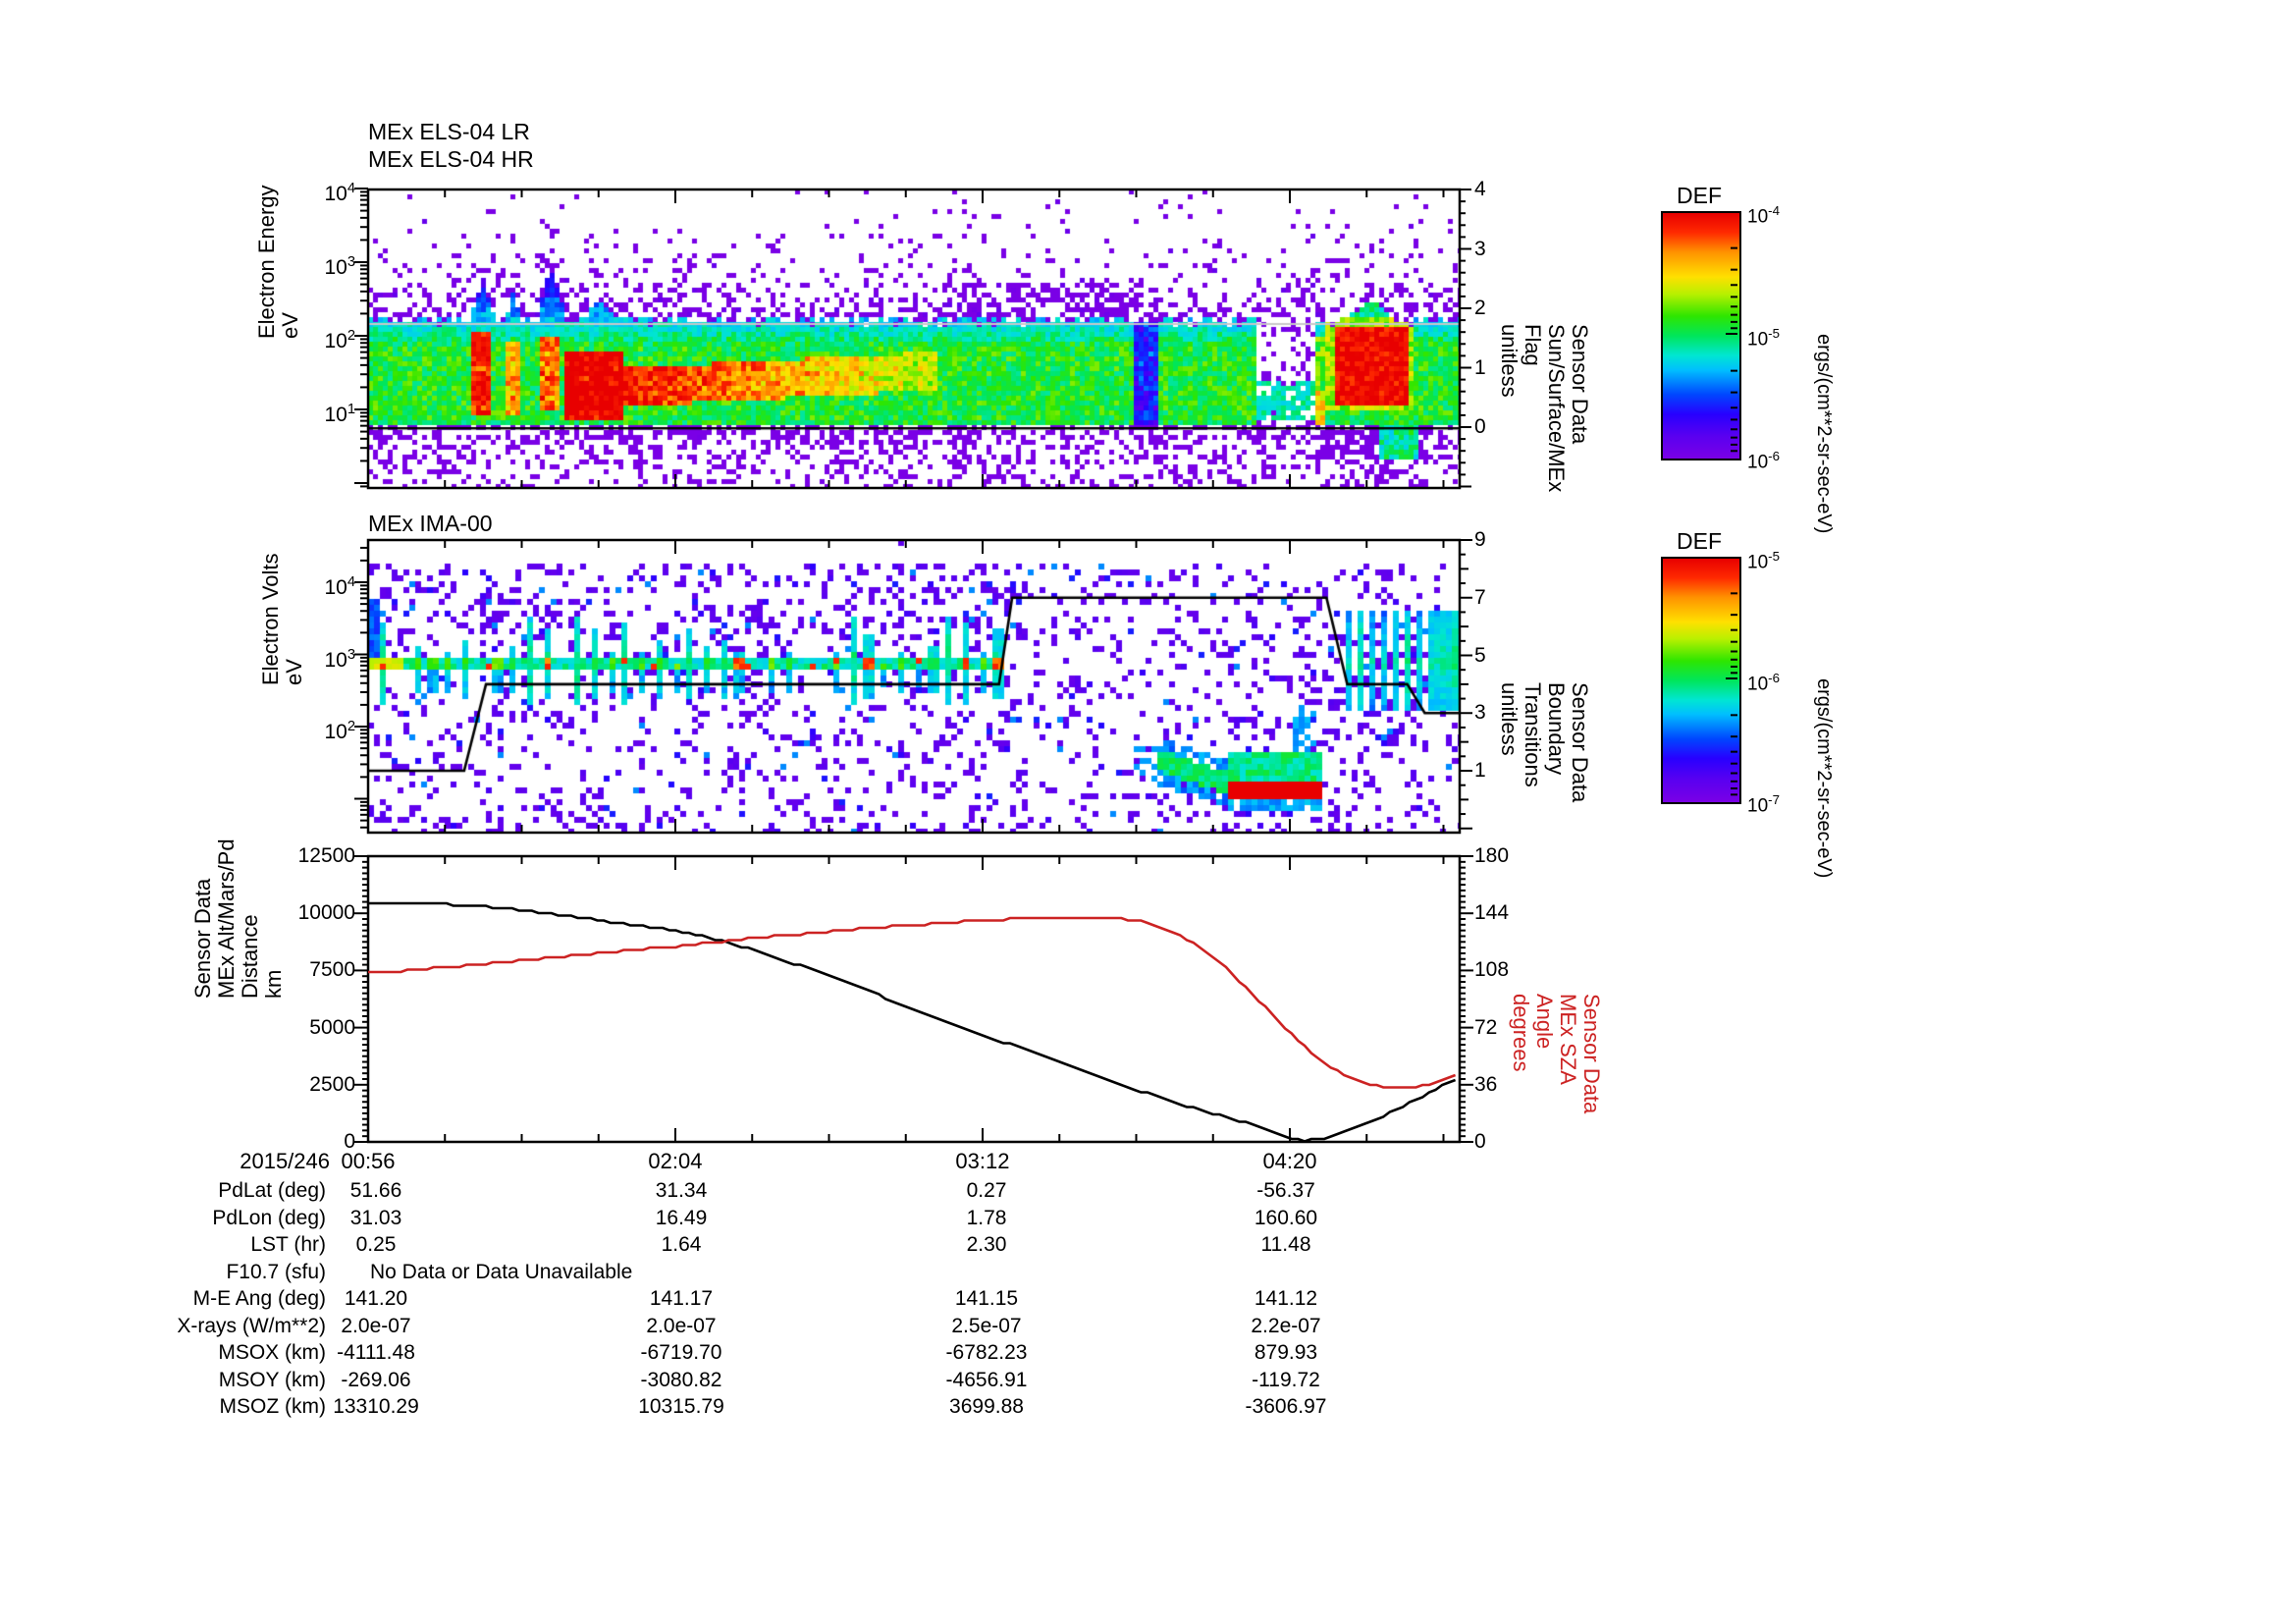  Describe the element at coordinates (332, 1027) in the screenshot. I see `orbit-left-tick-label: 5000` at that location.